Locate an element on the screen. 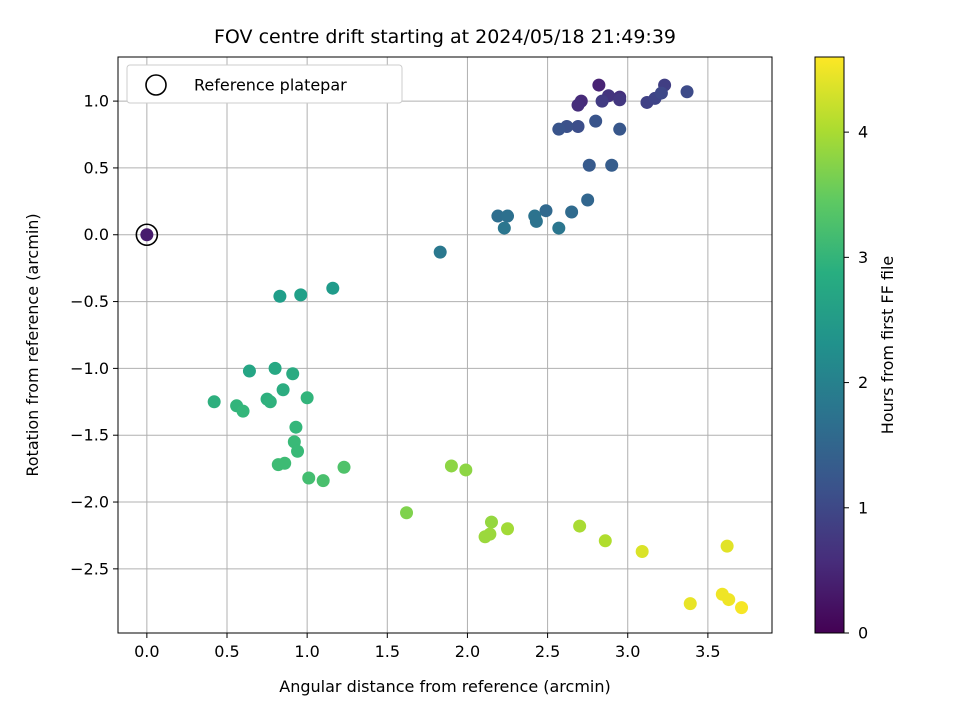  legend-label-reference: Reference platepar is located at coordinates (270, 85).